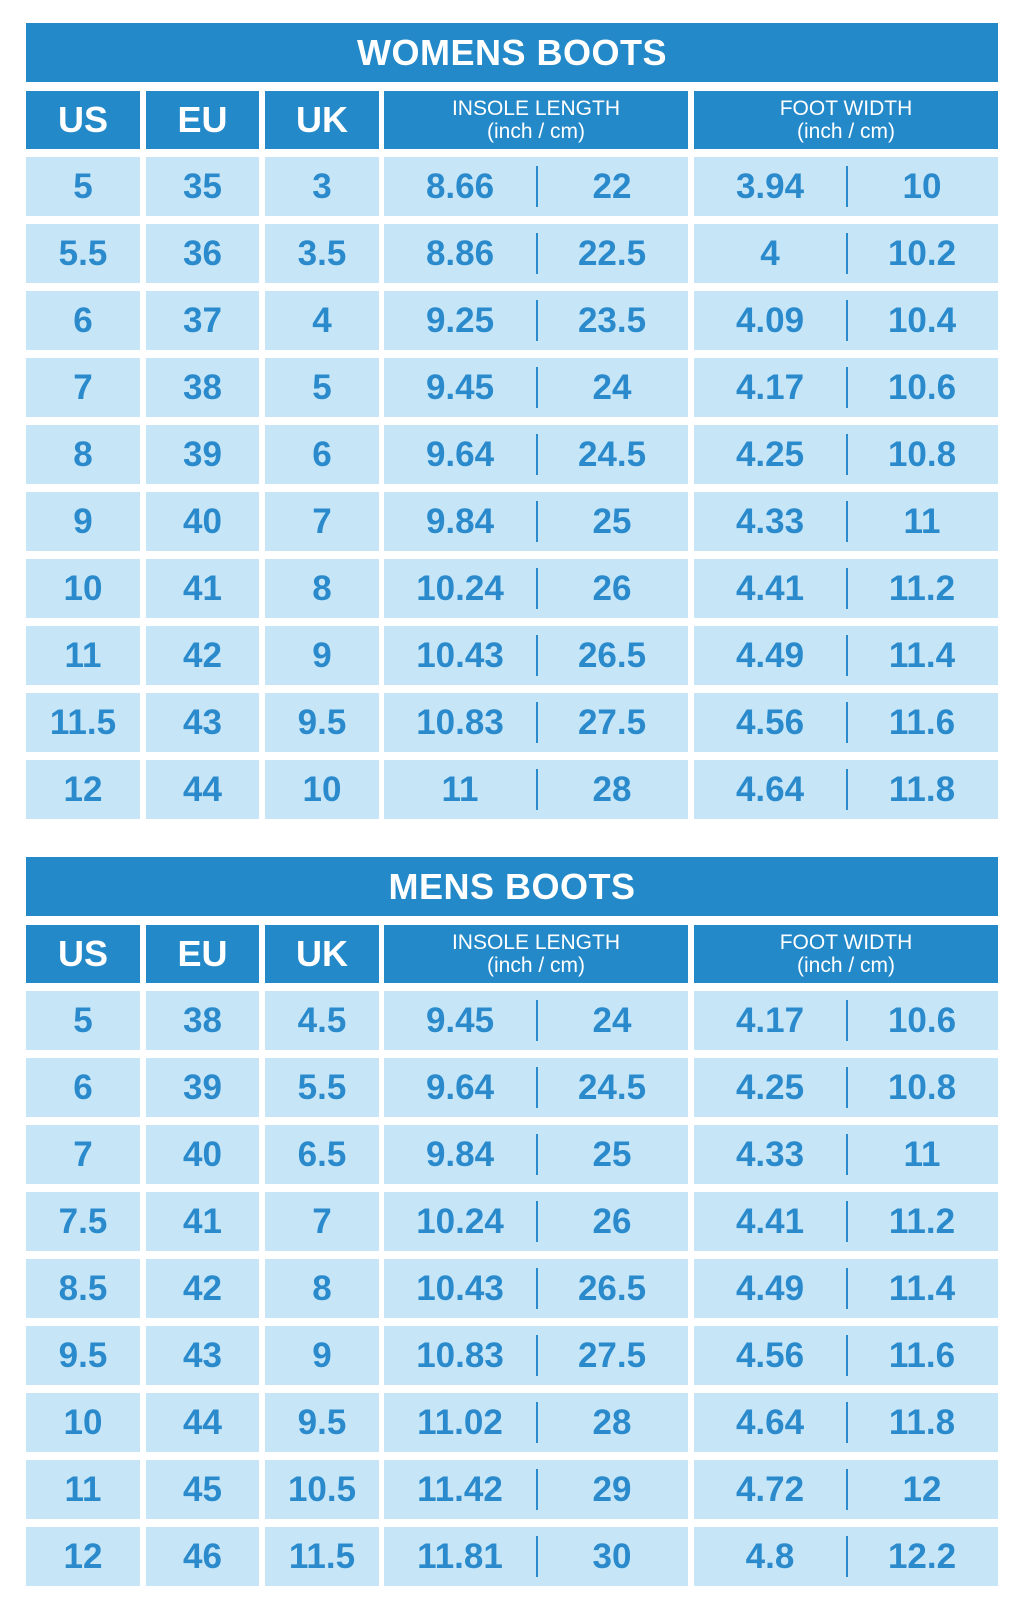  What do you see at coordinates (922, 320) in the screenshot?
I see `foot-width-cm: 10.4` at bounding box center [922, 320].